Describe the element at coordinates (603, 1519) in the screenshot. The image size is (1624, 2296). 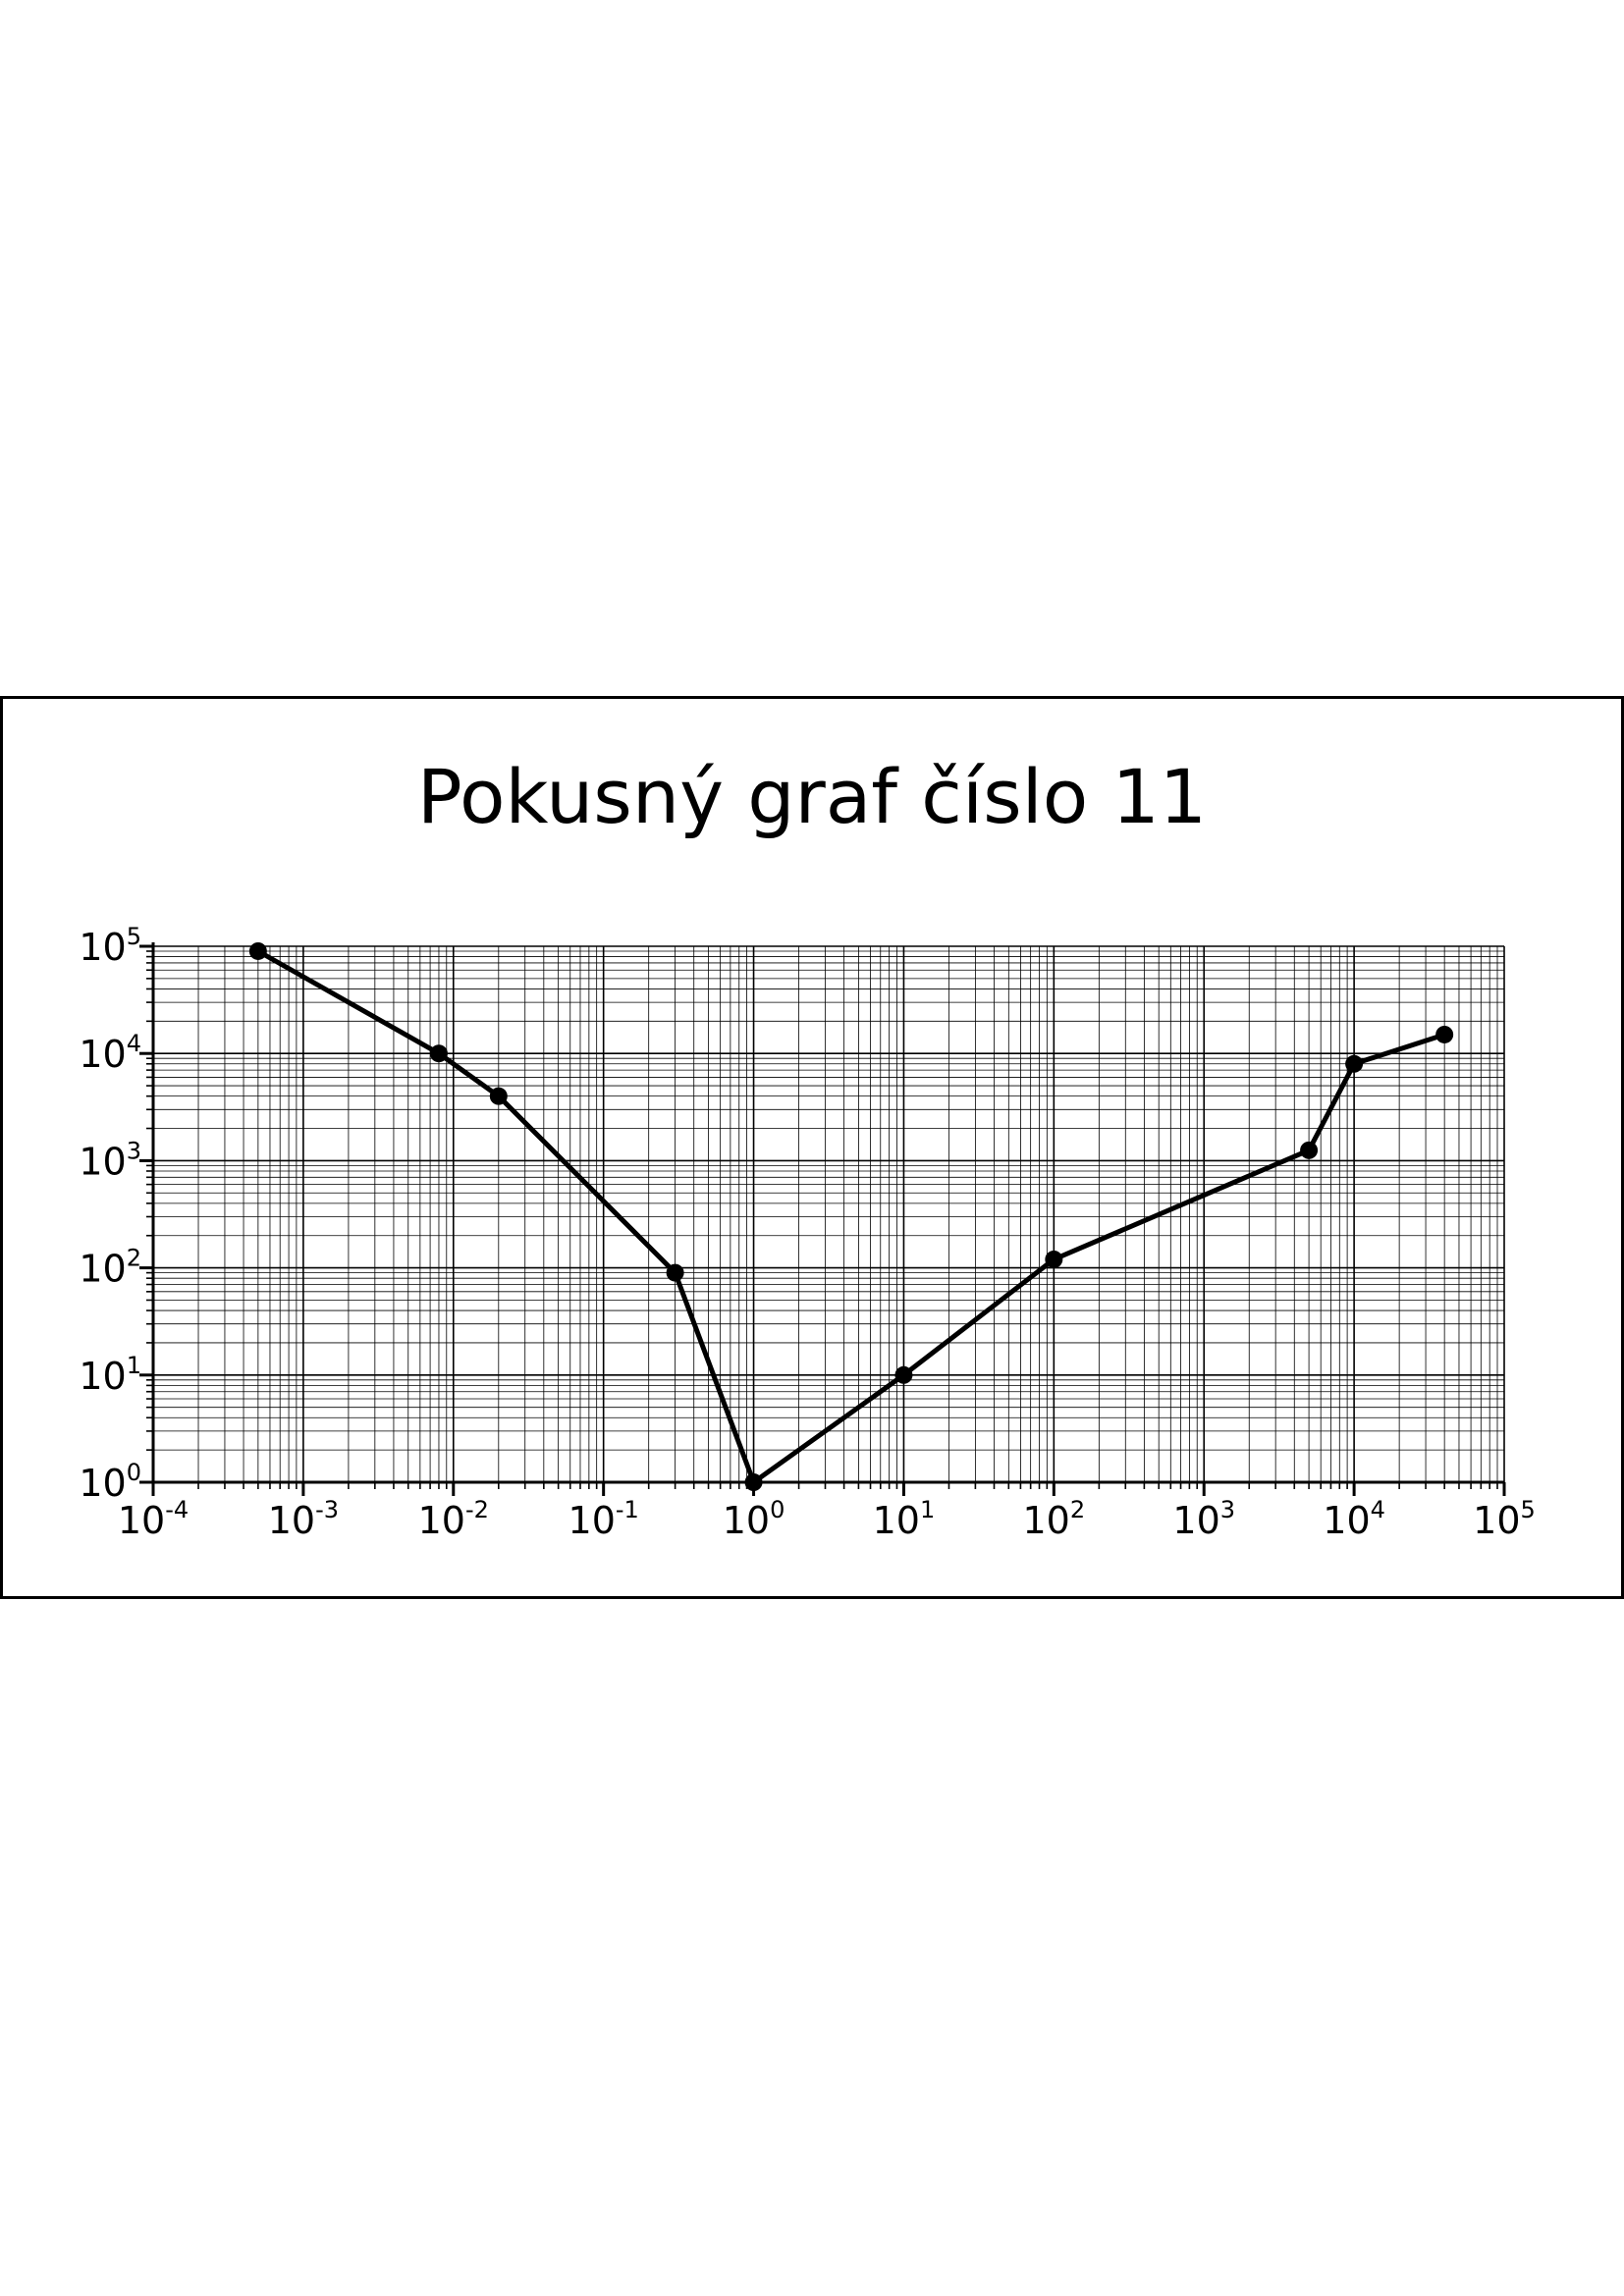
I see `x-tick-label: 10⁻¹` at that location.